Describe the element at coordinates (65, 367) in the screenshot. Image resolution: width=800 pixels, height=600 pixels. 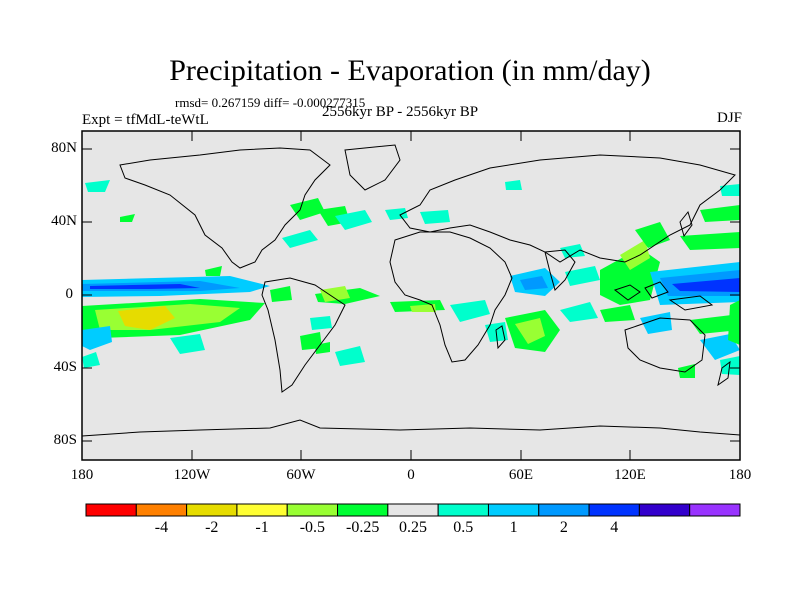
I see `y-label-40s: 40S` at that location.